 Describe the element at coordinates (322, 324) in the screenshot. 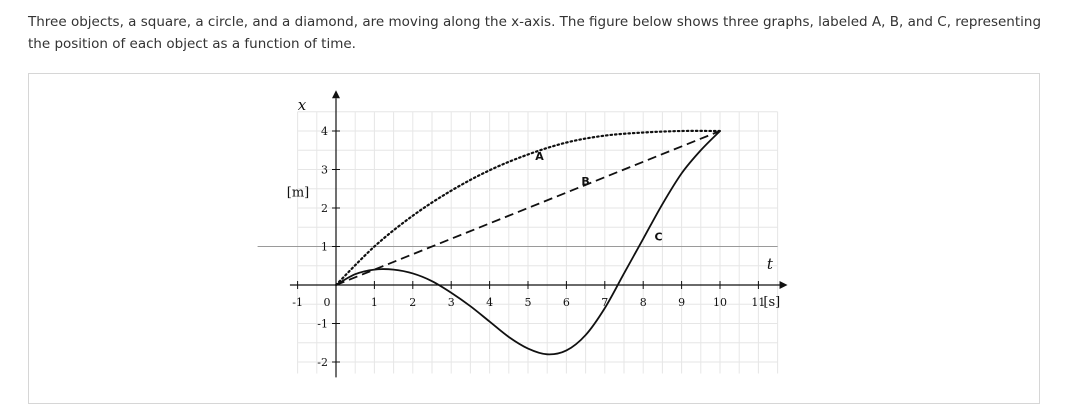

I see `y-tick-label: -1` at that location.